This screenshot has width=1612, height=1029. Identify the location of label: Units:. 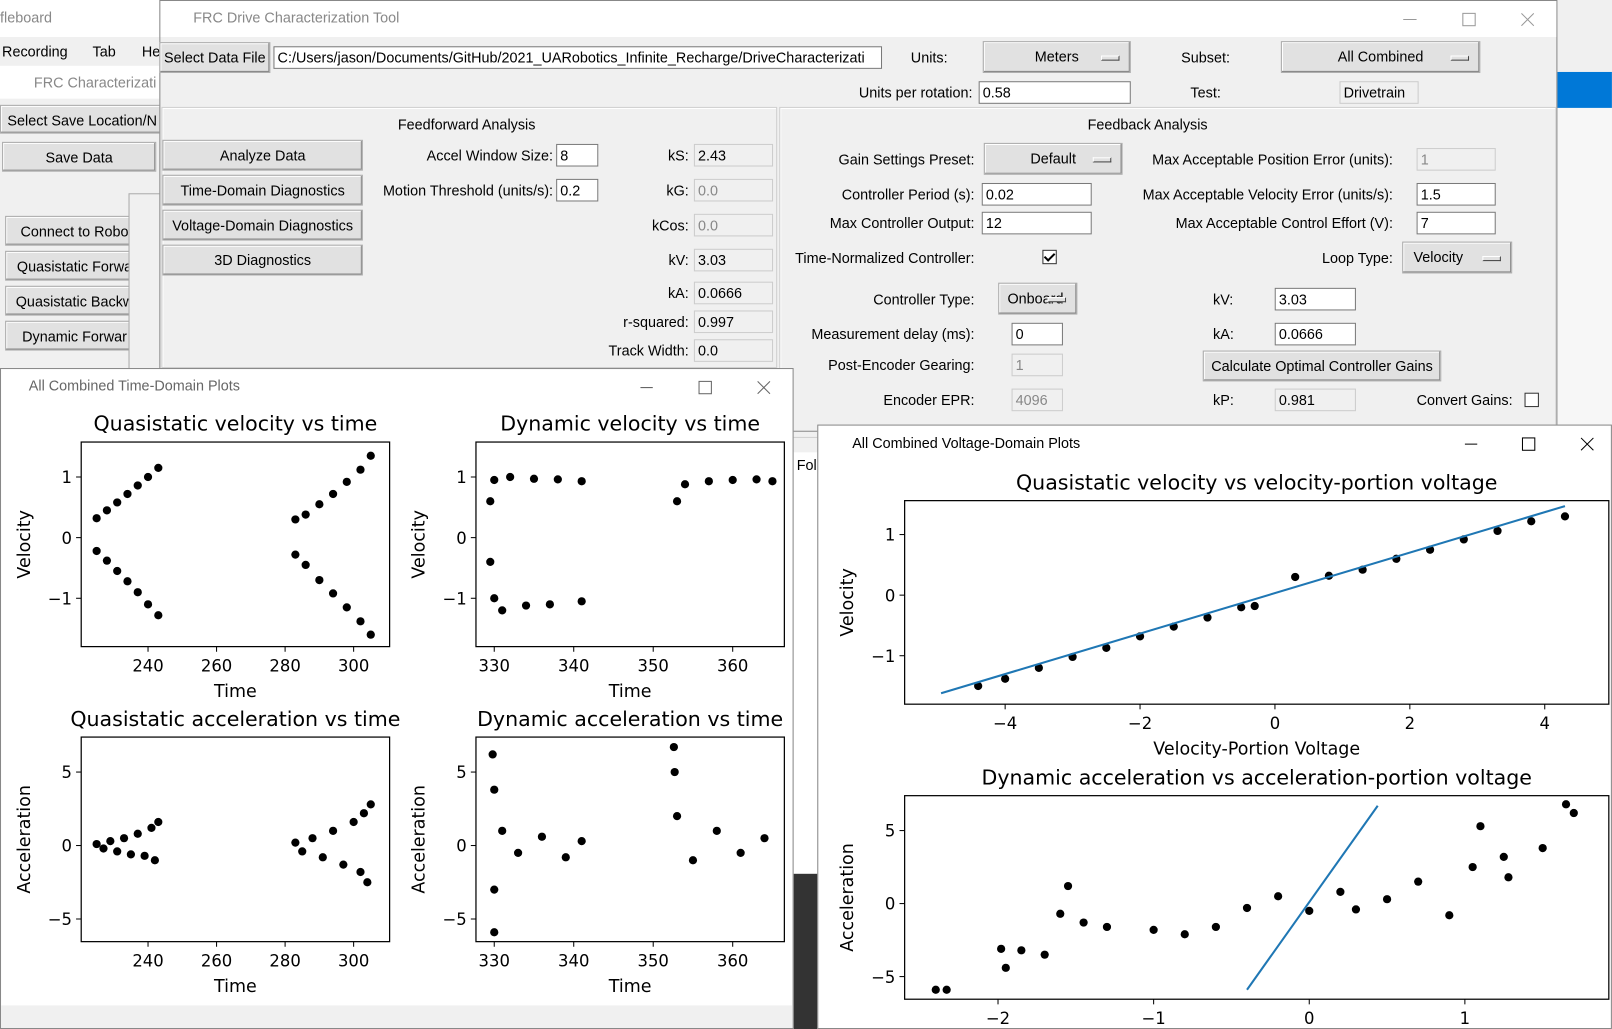
(929, 57).